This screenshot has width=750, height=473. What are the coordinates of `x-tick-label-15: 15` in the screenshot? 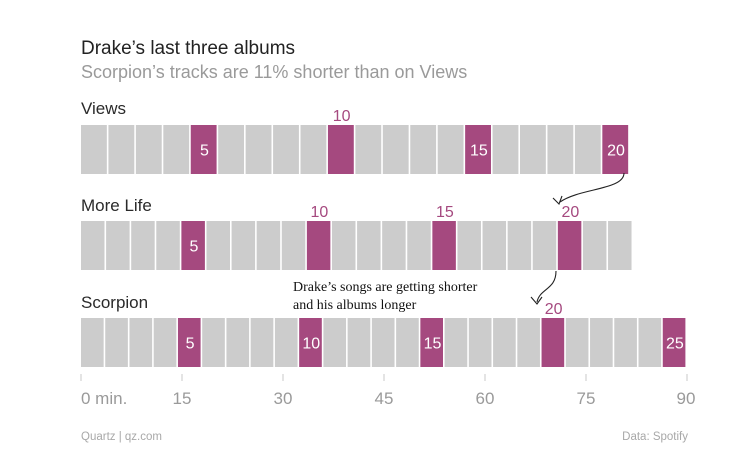 It's located at (182, 398).